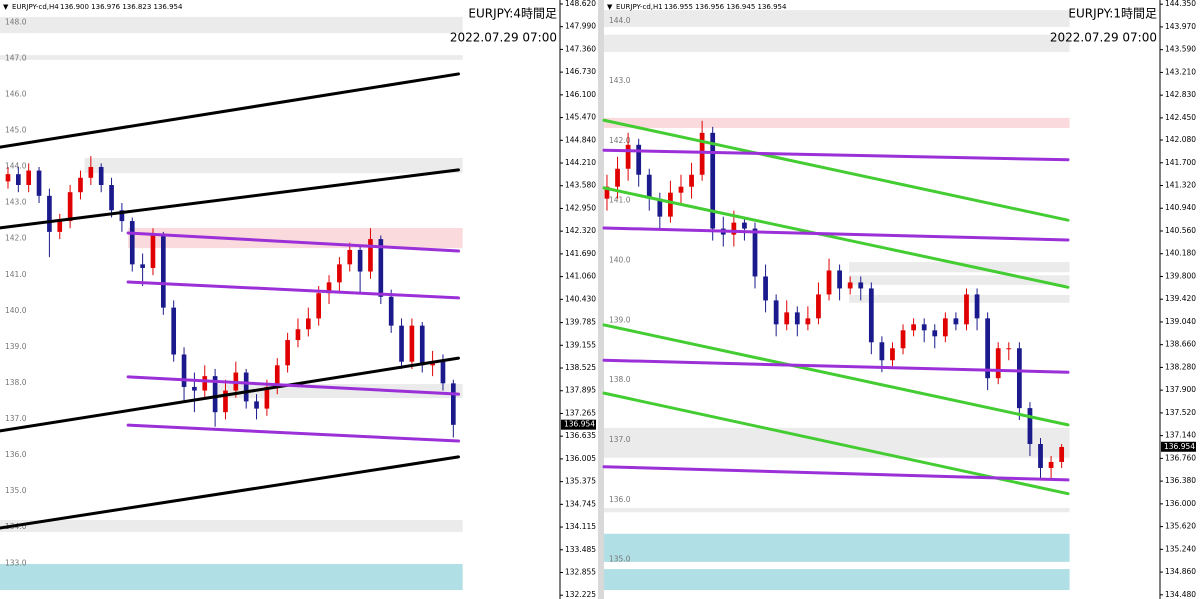  Describe the element at coordinates (16, 202) in the screenshot. I see `level-label: 143.0` at that location.